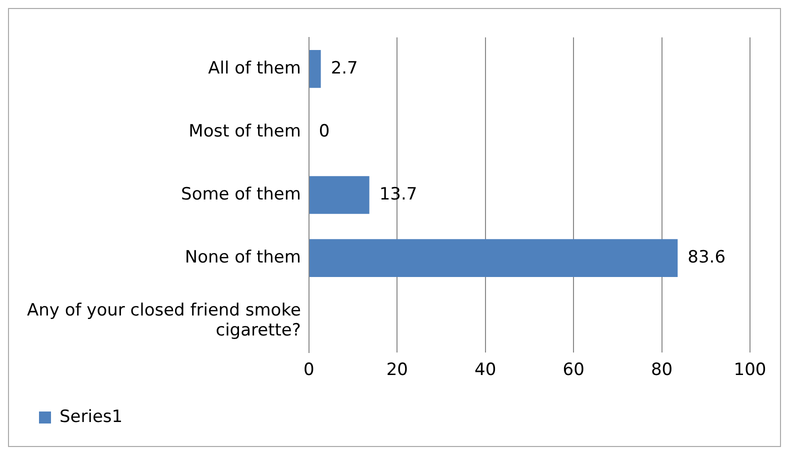  I want to click on x-tick-label: 40, so click(485, 370).